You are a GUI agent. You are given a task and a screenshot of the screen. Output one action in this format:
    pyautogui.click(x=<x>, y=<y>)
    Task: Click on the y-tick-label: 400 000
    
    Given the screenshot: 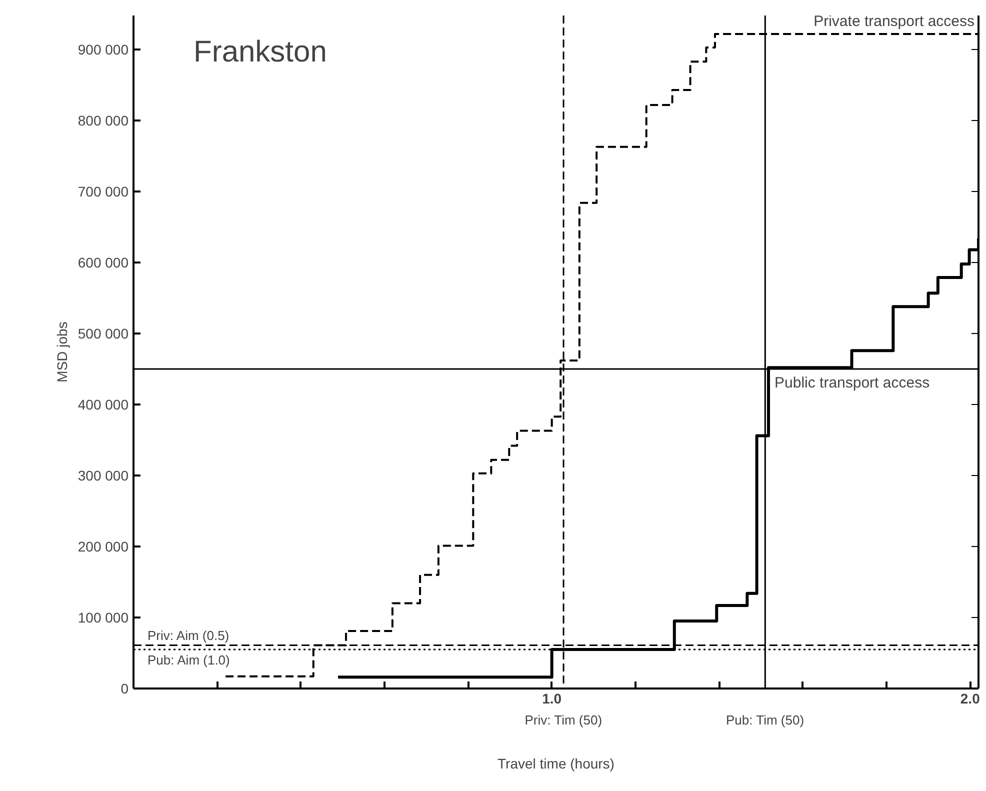 What is the action you would take?
    pyautogui.click(x=103, y=404)
    